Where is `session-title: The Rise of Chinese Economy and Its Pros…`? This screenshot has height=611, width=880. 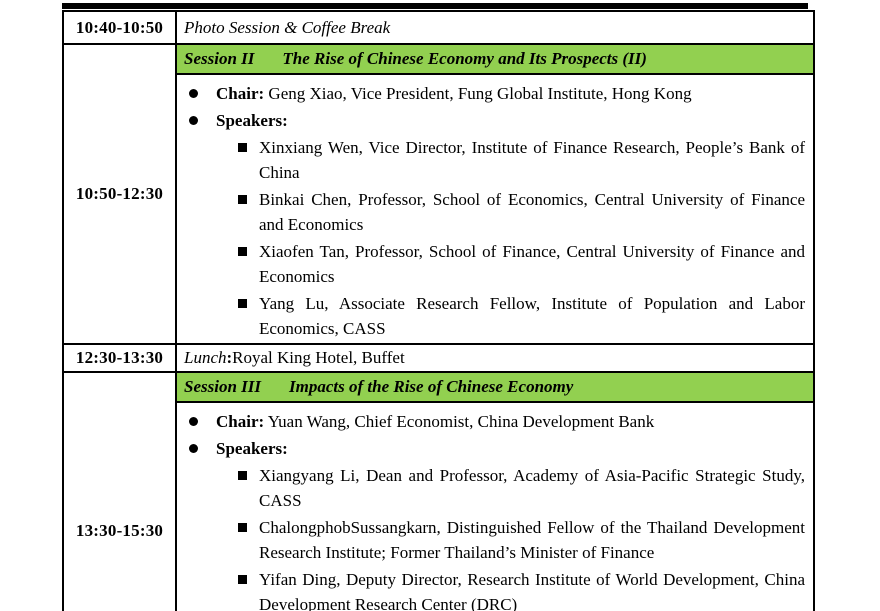 session-title: The Rise of Chinese Economy and Its Pros… is located at coordinates (464, 58).